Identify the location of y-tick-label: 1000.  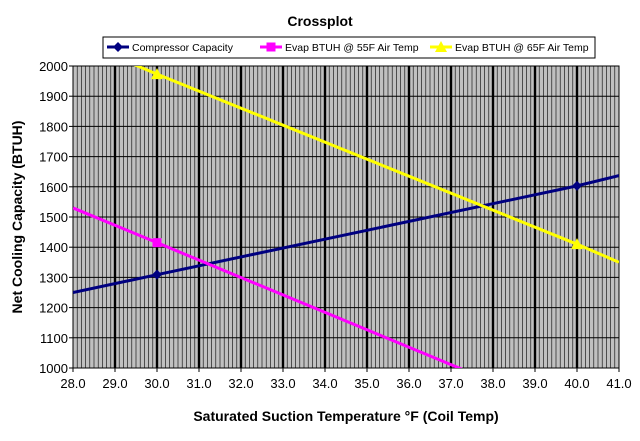
(53, 368).